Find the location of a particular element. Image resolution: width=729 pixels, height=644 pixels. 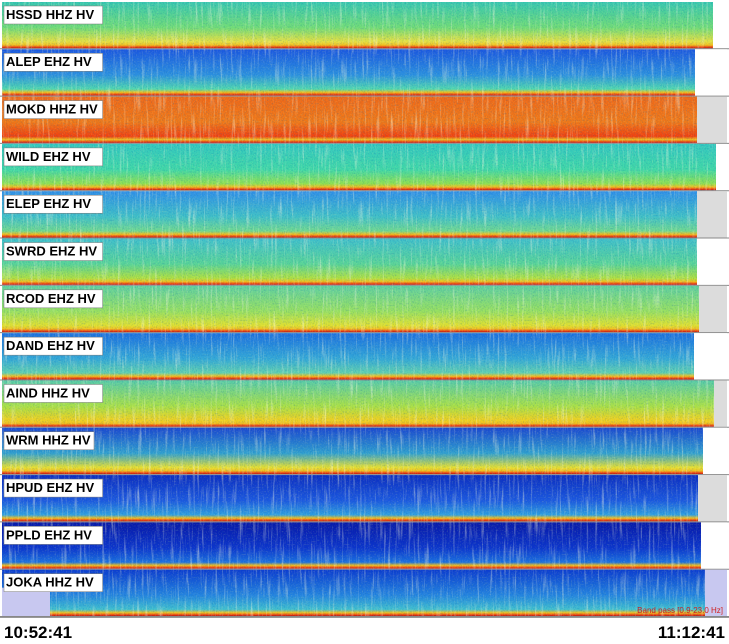

start-time: 10:52:41 is located at coordinates (38, 632).